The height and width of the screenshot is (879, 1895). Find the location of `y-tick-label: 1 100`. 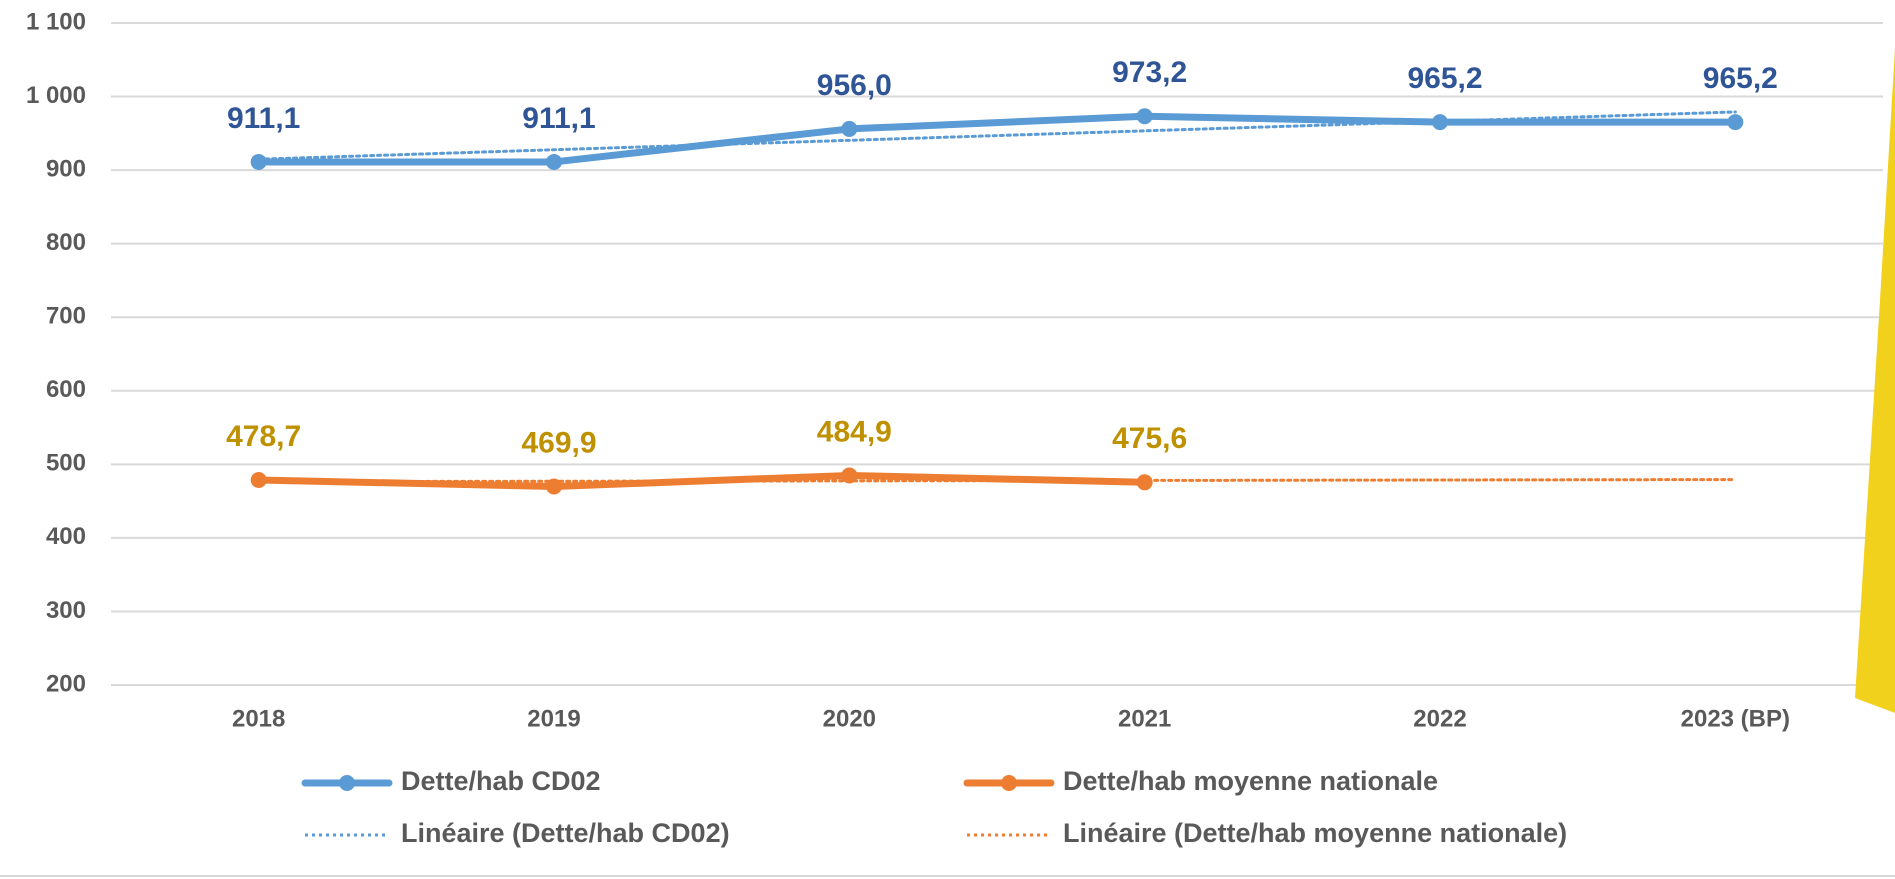

y-tick-label: 1 100 is located at coordinates (56, 21).